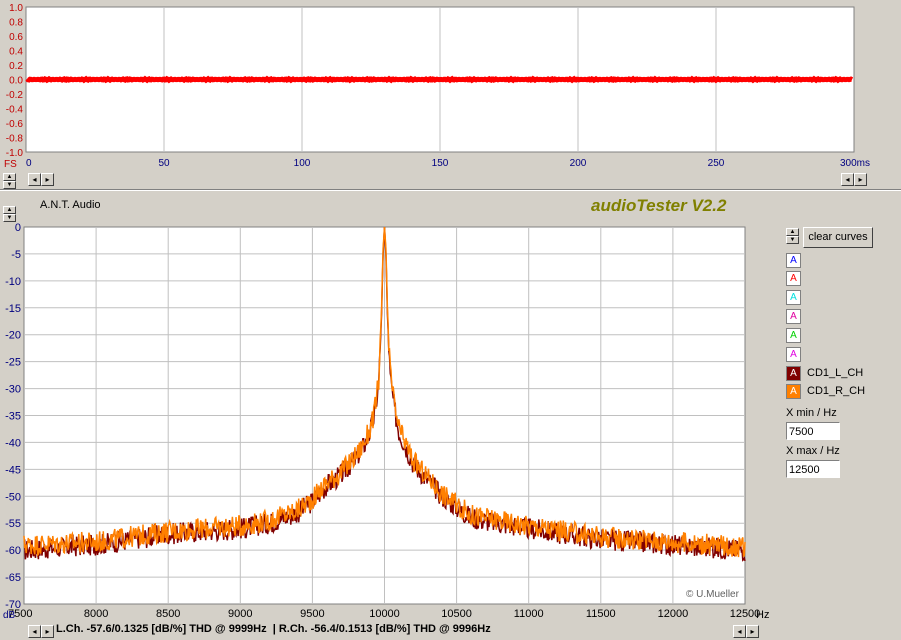 This screenshot has width=901, height=640. What do you see at coordinates (13, 336) in the screenshot?
I see `spectrum-y-tick-label: -20` at bounding box center [13, 336].